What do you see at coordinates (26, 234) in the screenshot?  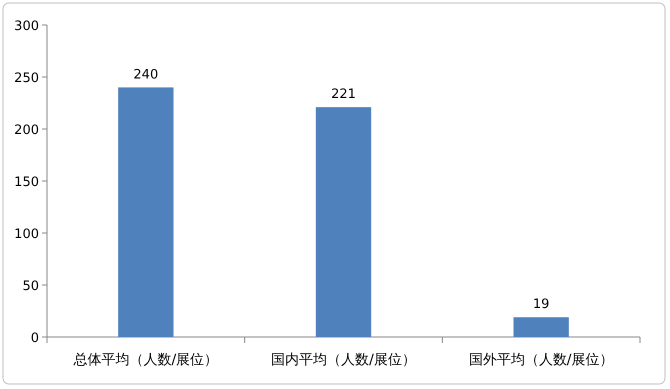 I see `y-tick-label: 100` at bounding box center [26, 234].